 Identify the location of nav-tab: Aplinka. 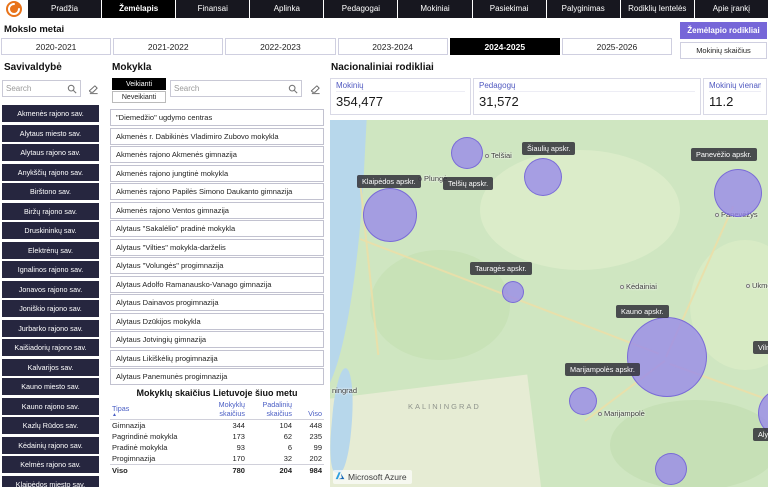
(287, 9).